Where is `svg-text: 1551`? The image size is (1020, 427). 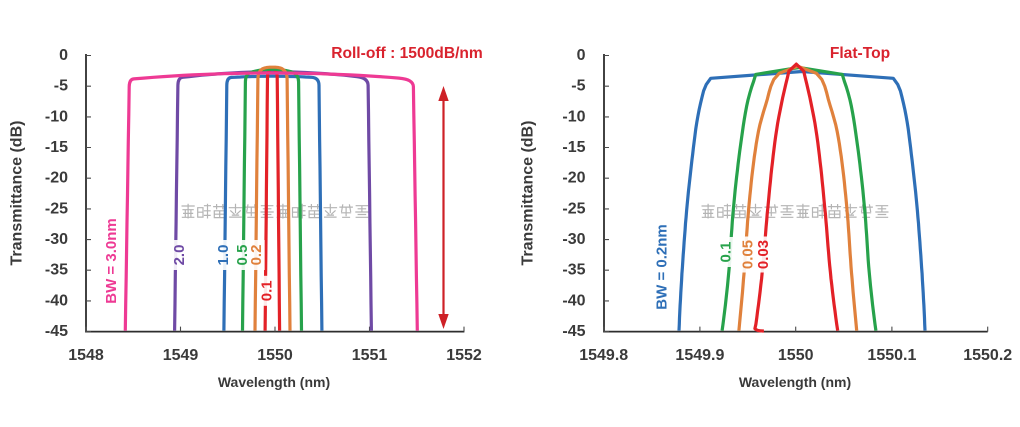 svg-text: 1551 is located at coordinates (370, 355).